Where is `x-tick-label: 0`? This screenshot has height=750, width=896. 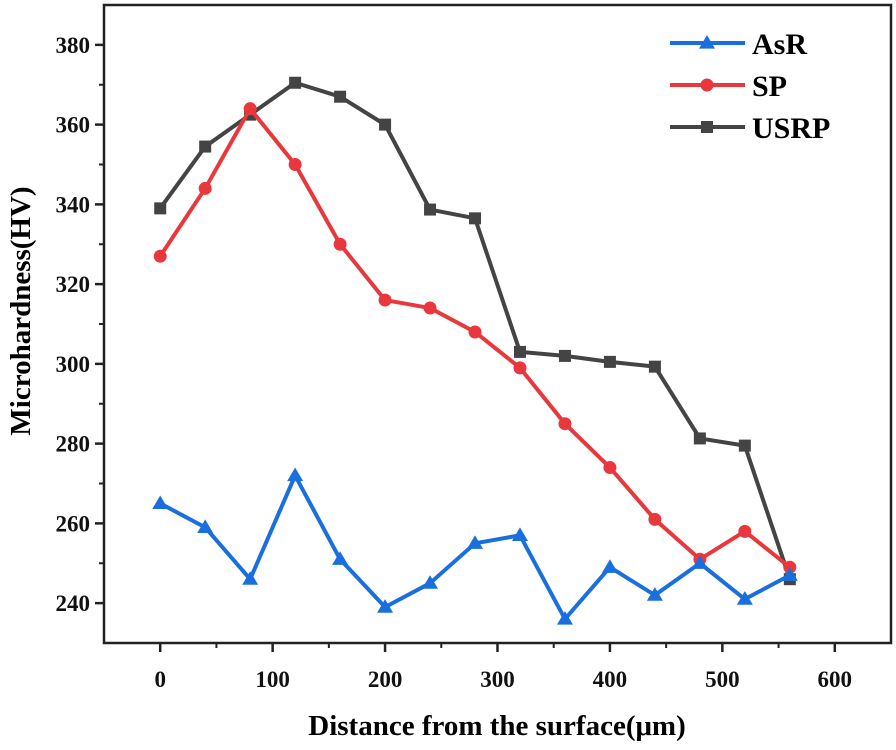
x-tick-label: 0 is located at coordinates (160, 679).